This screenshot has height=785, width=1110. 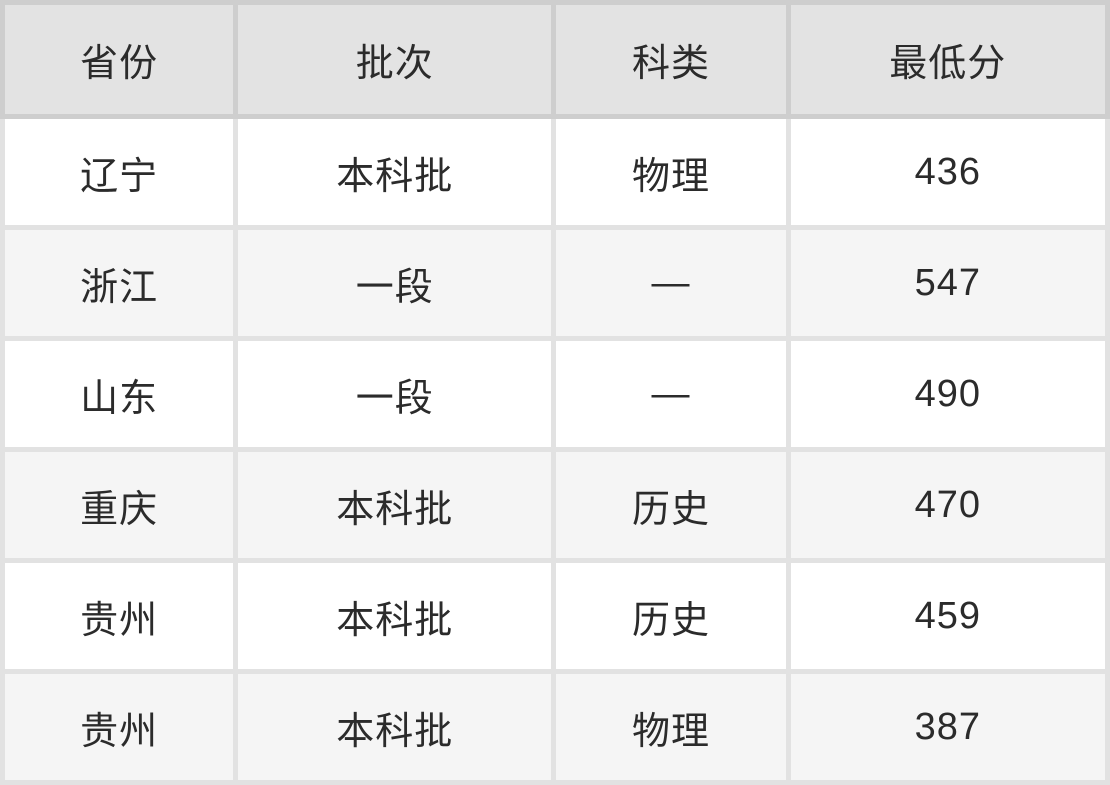 What do you see at coordinates (947, 394) in the screenshot?
I see `cell-min-score: 490` at bounding box center [947, 394].